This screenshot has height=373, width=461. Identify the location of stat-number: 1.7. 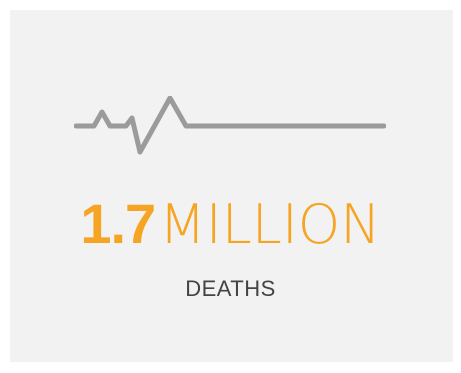
(118, 223).